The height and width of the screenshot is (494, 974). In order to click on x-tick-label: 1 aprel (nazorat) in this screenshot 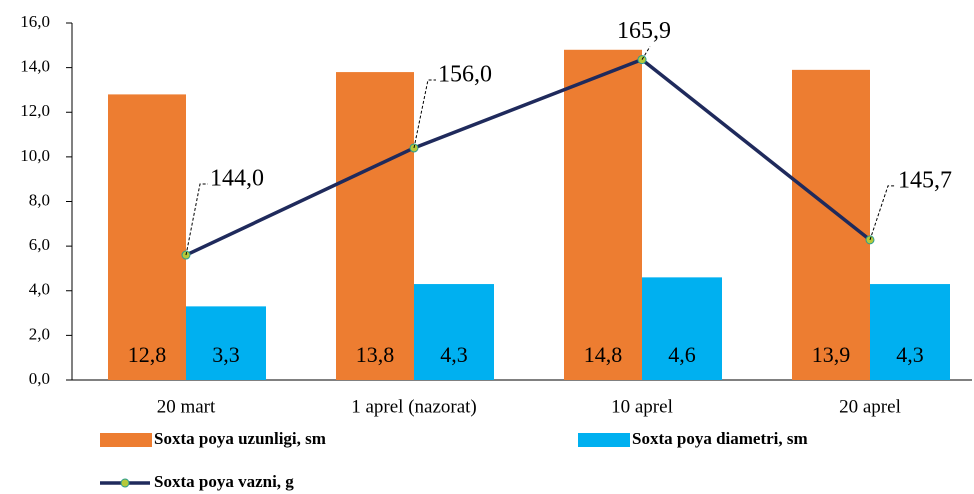, I will do `click(414, 406)`.